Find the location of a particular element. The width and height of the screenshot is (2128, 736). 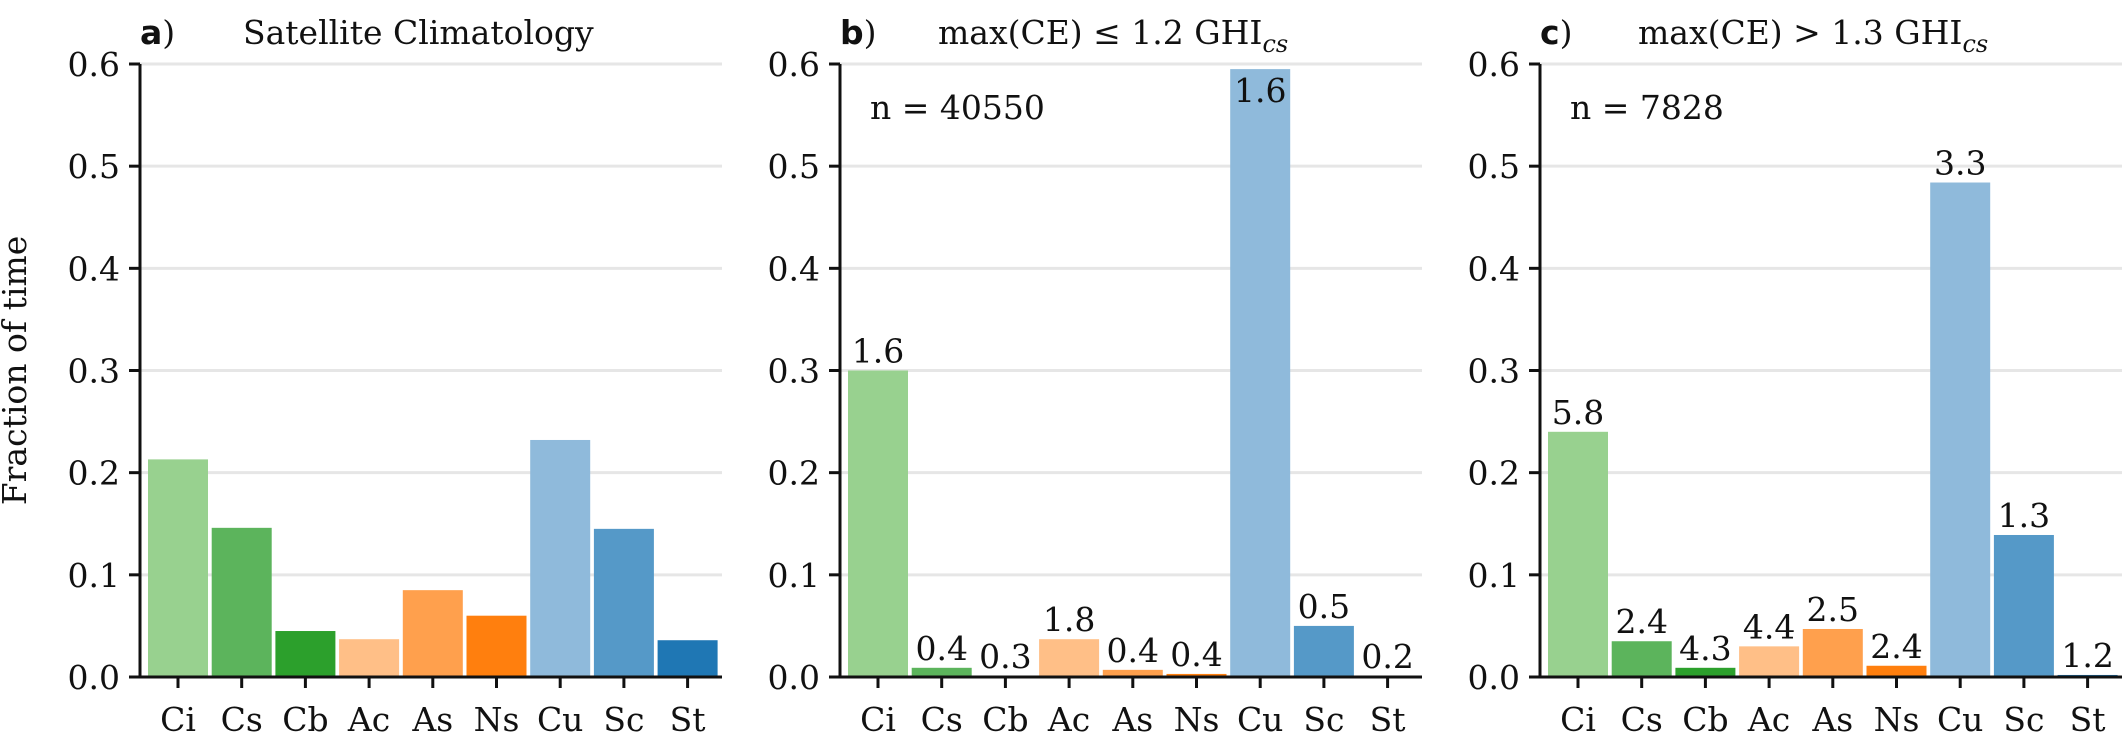

panel-title: max(CE) ≤ 1.2 GHIcs is located at coordinates (1113, 35).